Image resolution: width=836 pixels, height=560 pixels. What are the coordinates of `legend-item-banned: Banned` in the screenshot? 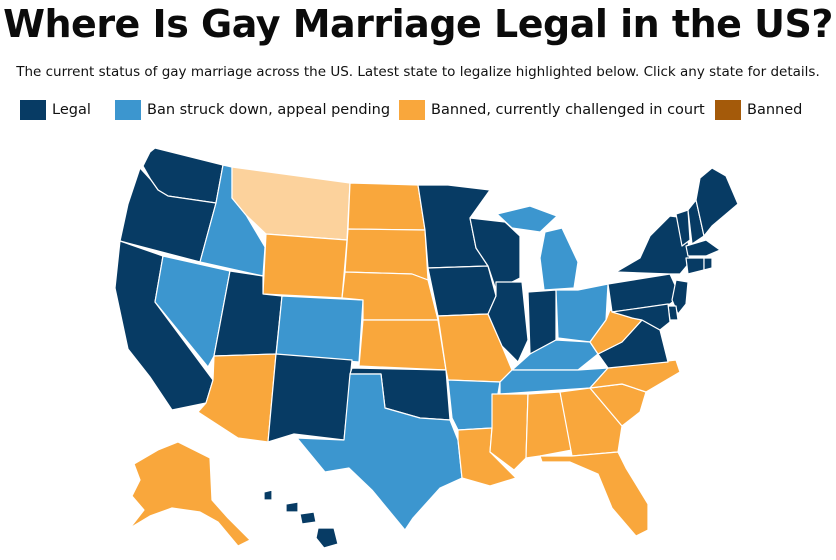 It's located at (758, 110).